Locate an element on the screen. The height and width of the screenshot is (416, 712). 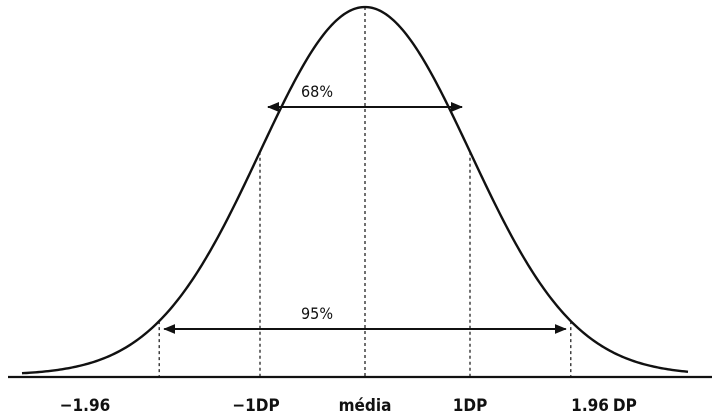
axis-label-minus-1-sd: −1DP is located at coordinates (255, 406).